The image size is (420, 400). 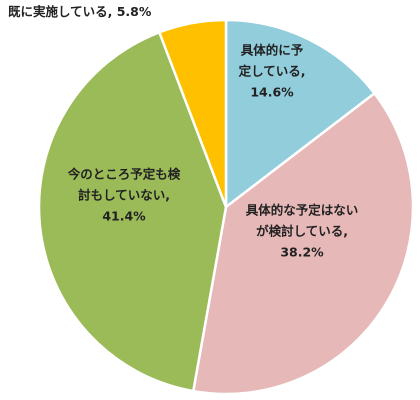 I want to click on slice-label-0-line-0: 具体的に予, so click(x=272, y=50).